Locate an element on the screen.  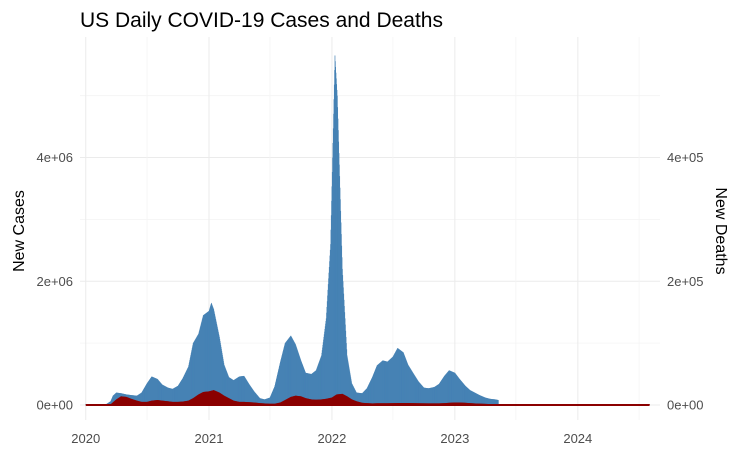
x-axis-ticks: 2020 2021 2022 2023 2024 is located at coordinates (331, 438).